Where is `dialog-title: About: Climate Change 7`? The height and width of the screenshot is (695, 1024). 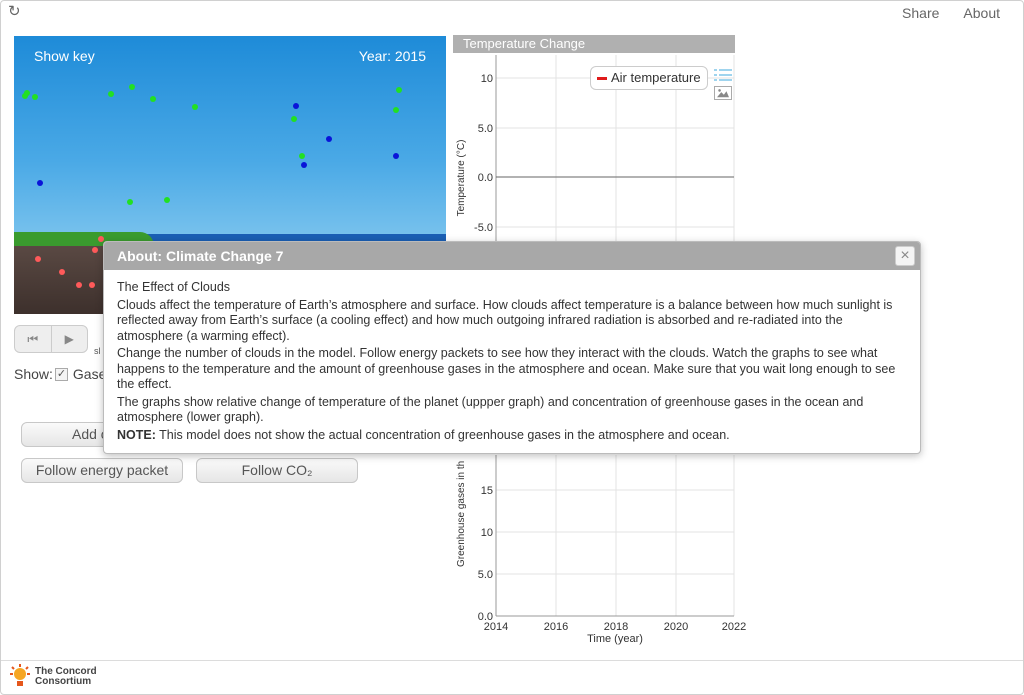 dialog-title: About: Climate Change 7 is located at coordinates (512, 256).